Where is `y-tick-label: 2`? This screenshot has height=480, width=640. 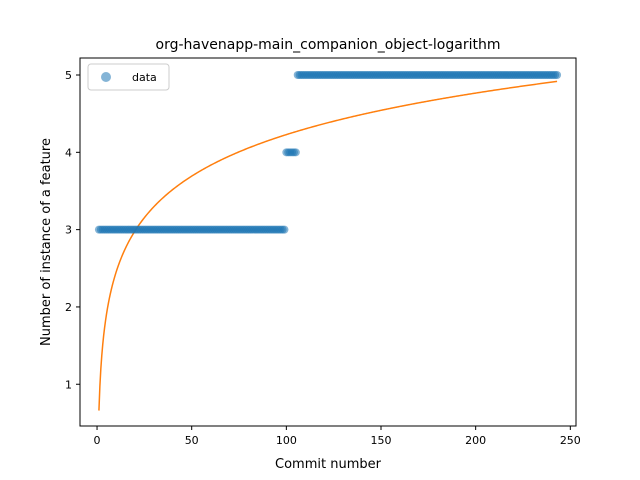
y-tick-label: 2 is located at coordinates (68, 307).